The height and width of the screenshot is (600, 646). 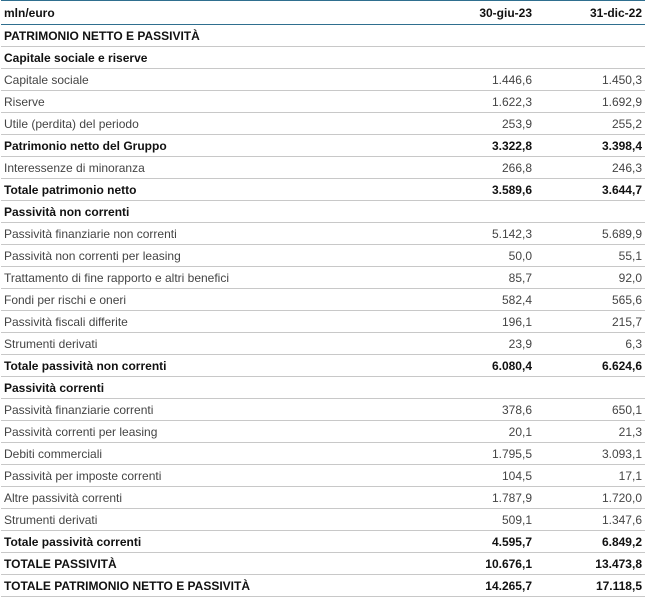 What do you see at coordinates (485, 409) in the screenshot?
I see `row-value: 378,6` at bounding box center [485, 409].